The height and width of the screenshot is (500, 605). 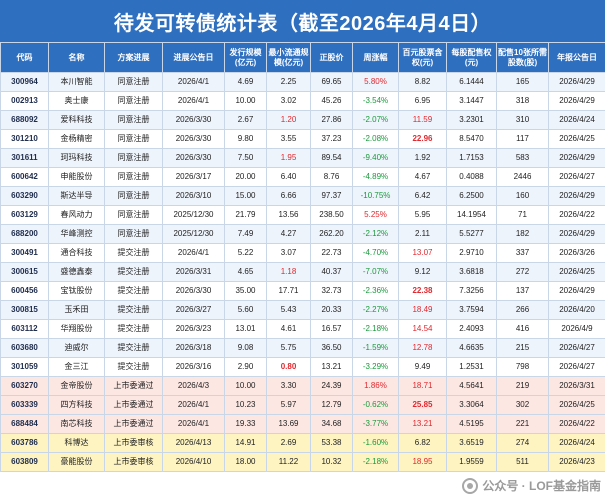 What do you see at coordinates (375, 177) in the screenshot?
I see `weekly-change-cell: -4.89%` at bounding box center [375, 177].